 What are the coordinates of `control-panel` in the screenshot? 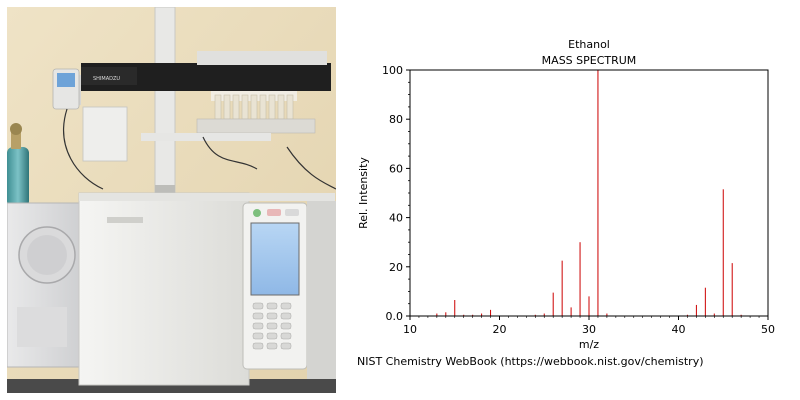 It's located at (275, 286).